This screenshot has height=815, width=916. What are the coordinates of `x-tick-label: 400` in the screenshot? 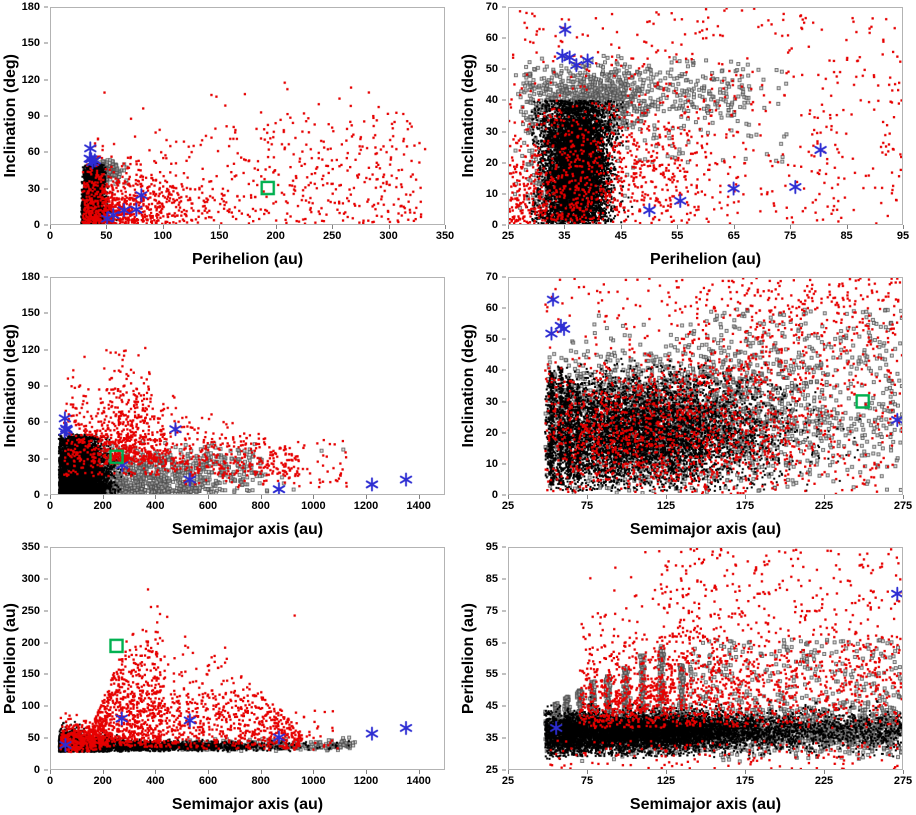 It's located at (155, 781).